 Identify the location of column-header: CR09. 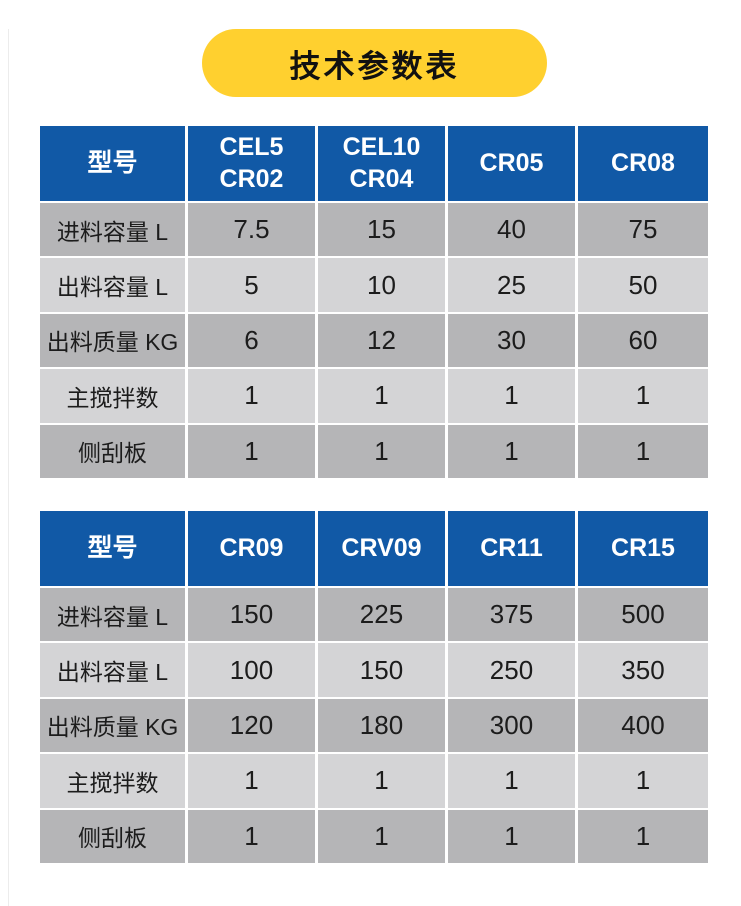
(253, 549).